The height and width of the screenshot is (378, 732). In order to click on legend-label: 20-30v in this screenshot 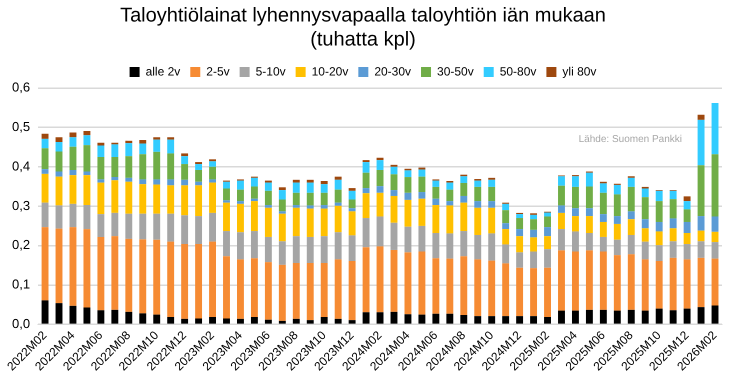, I will do `click(393, 71)`.